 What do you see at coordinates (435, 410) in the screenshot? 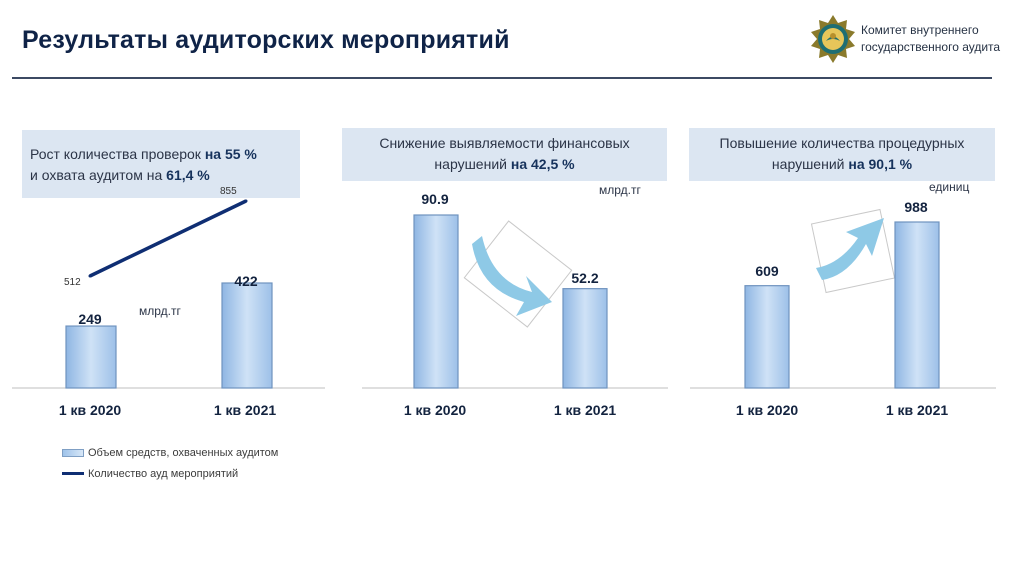
I see `panel2-category-1: 1 кв 2020` at bounding box center [435, 410].